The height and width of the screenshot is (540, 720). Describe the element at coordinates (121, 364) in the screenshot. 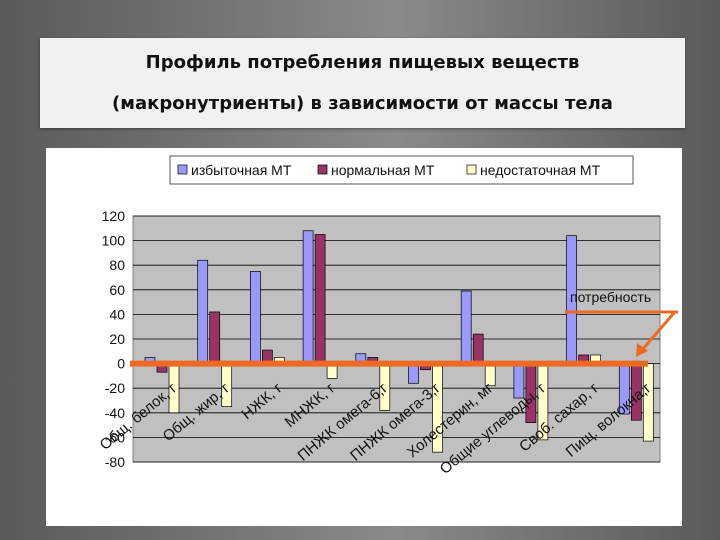

I see `y-tick-label: 0` at that location.